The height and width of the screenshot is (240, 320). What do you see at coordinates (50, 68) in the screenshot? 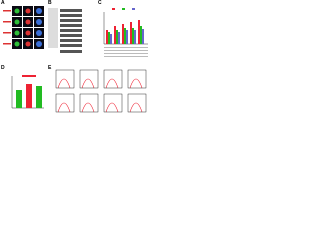
I see `panel-label: E` at bounding box center [50, 68].